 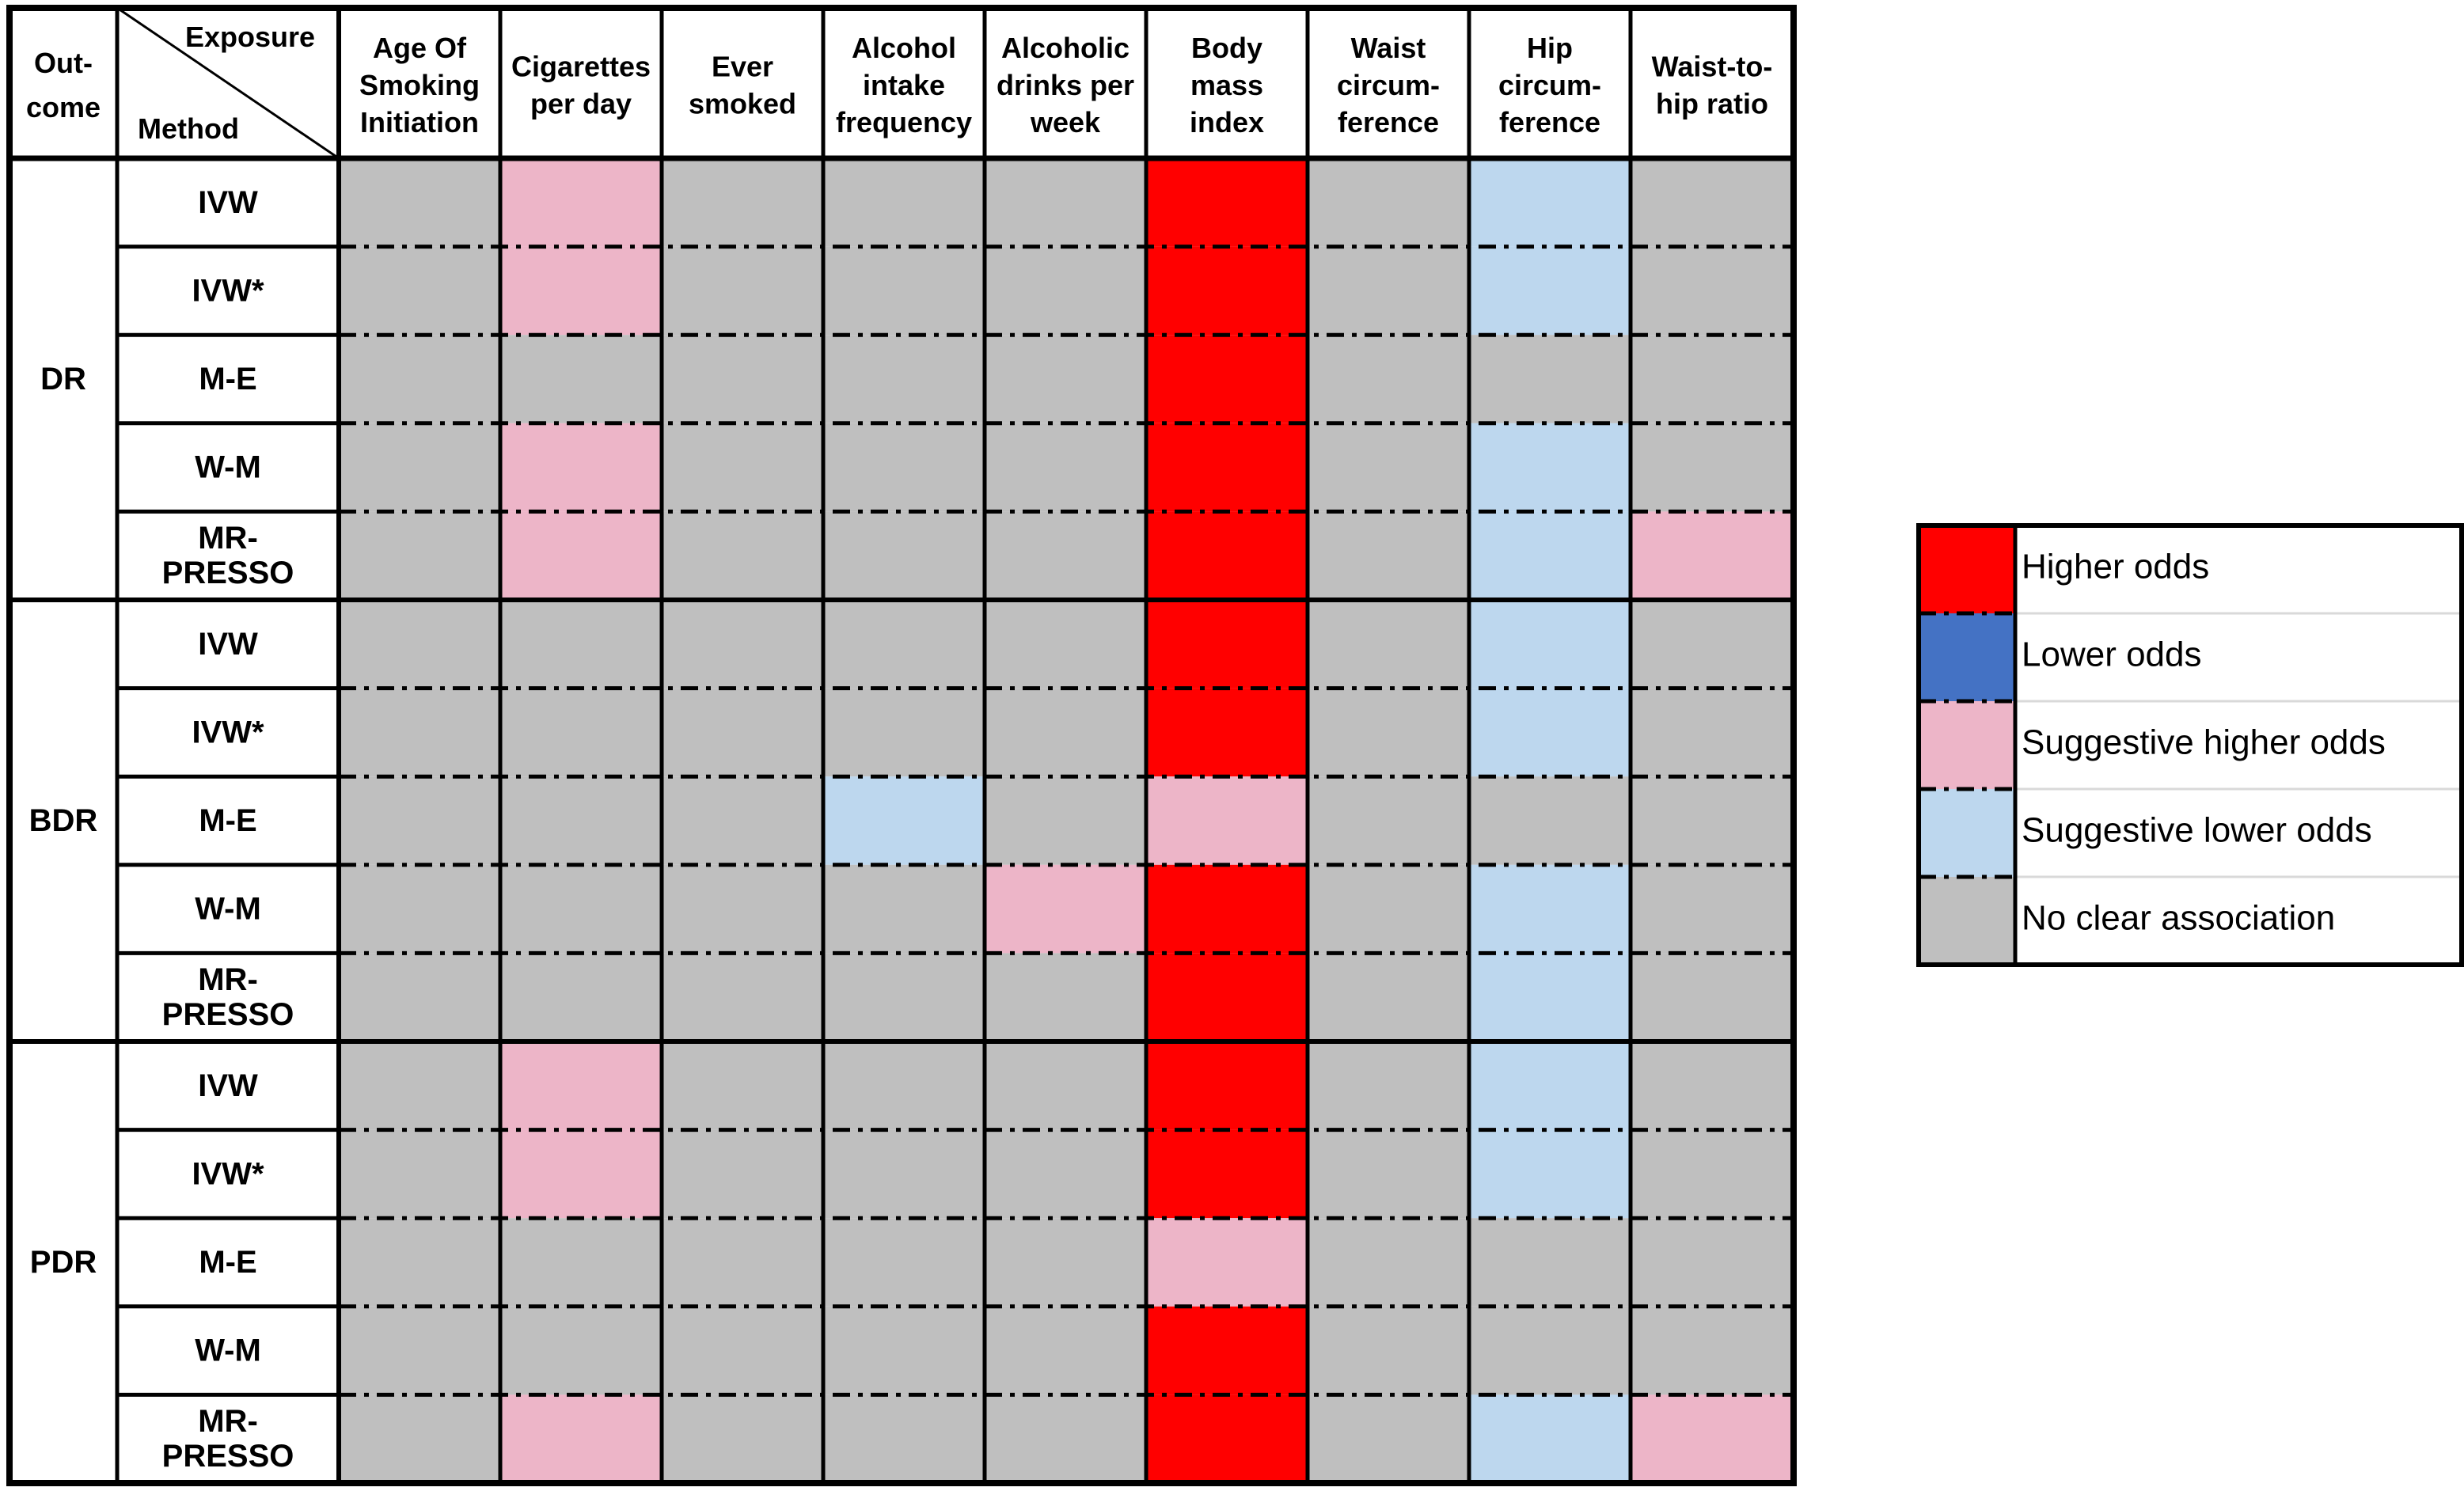 What do you see at coordinates (228, 644) in the screenshot?
I see `method-label: IVW` at bounding box center [228, 644].